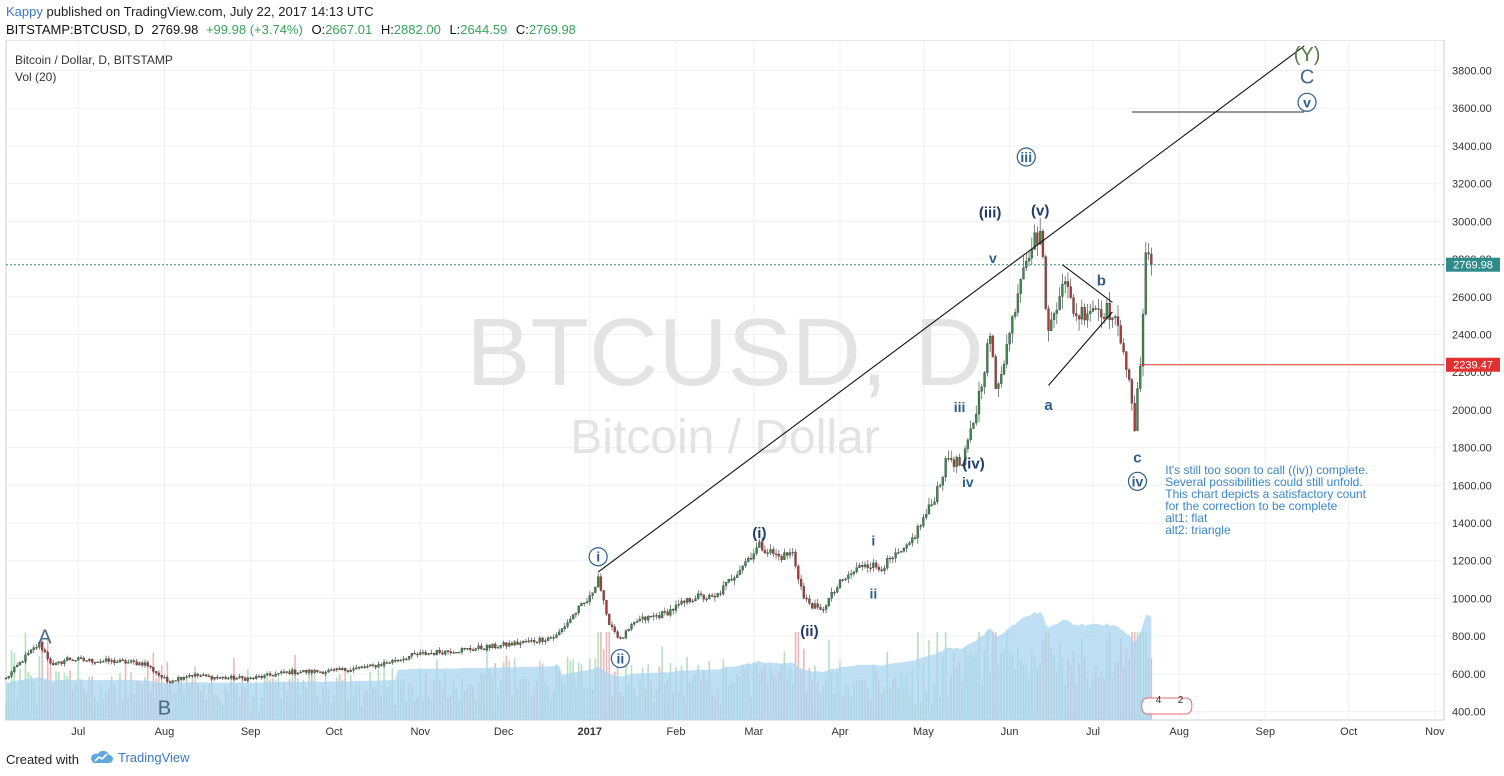 This screenshot has width=1504, height=776. Describe the element at coordinates (1137, 458) in the screenshot. I see `wave-label: c` at that location.